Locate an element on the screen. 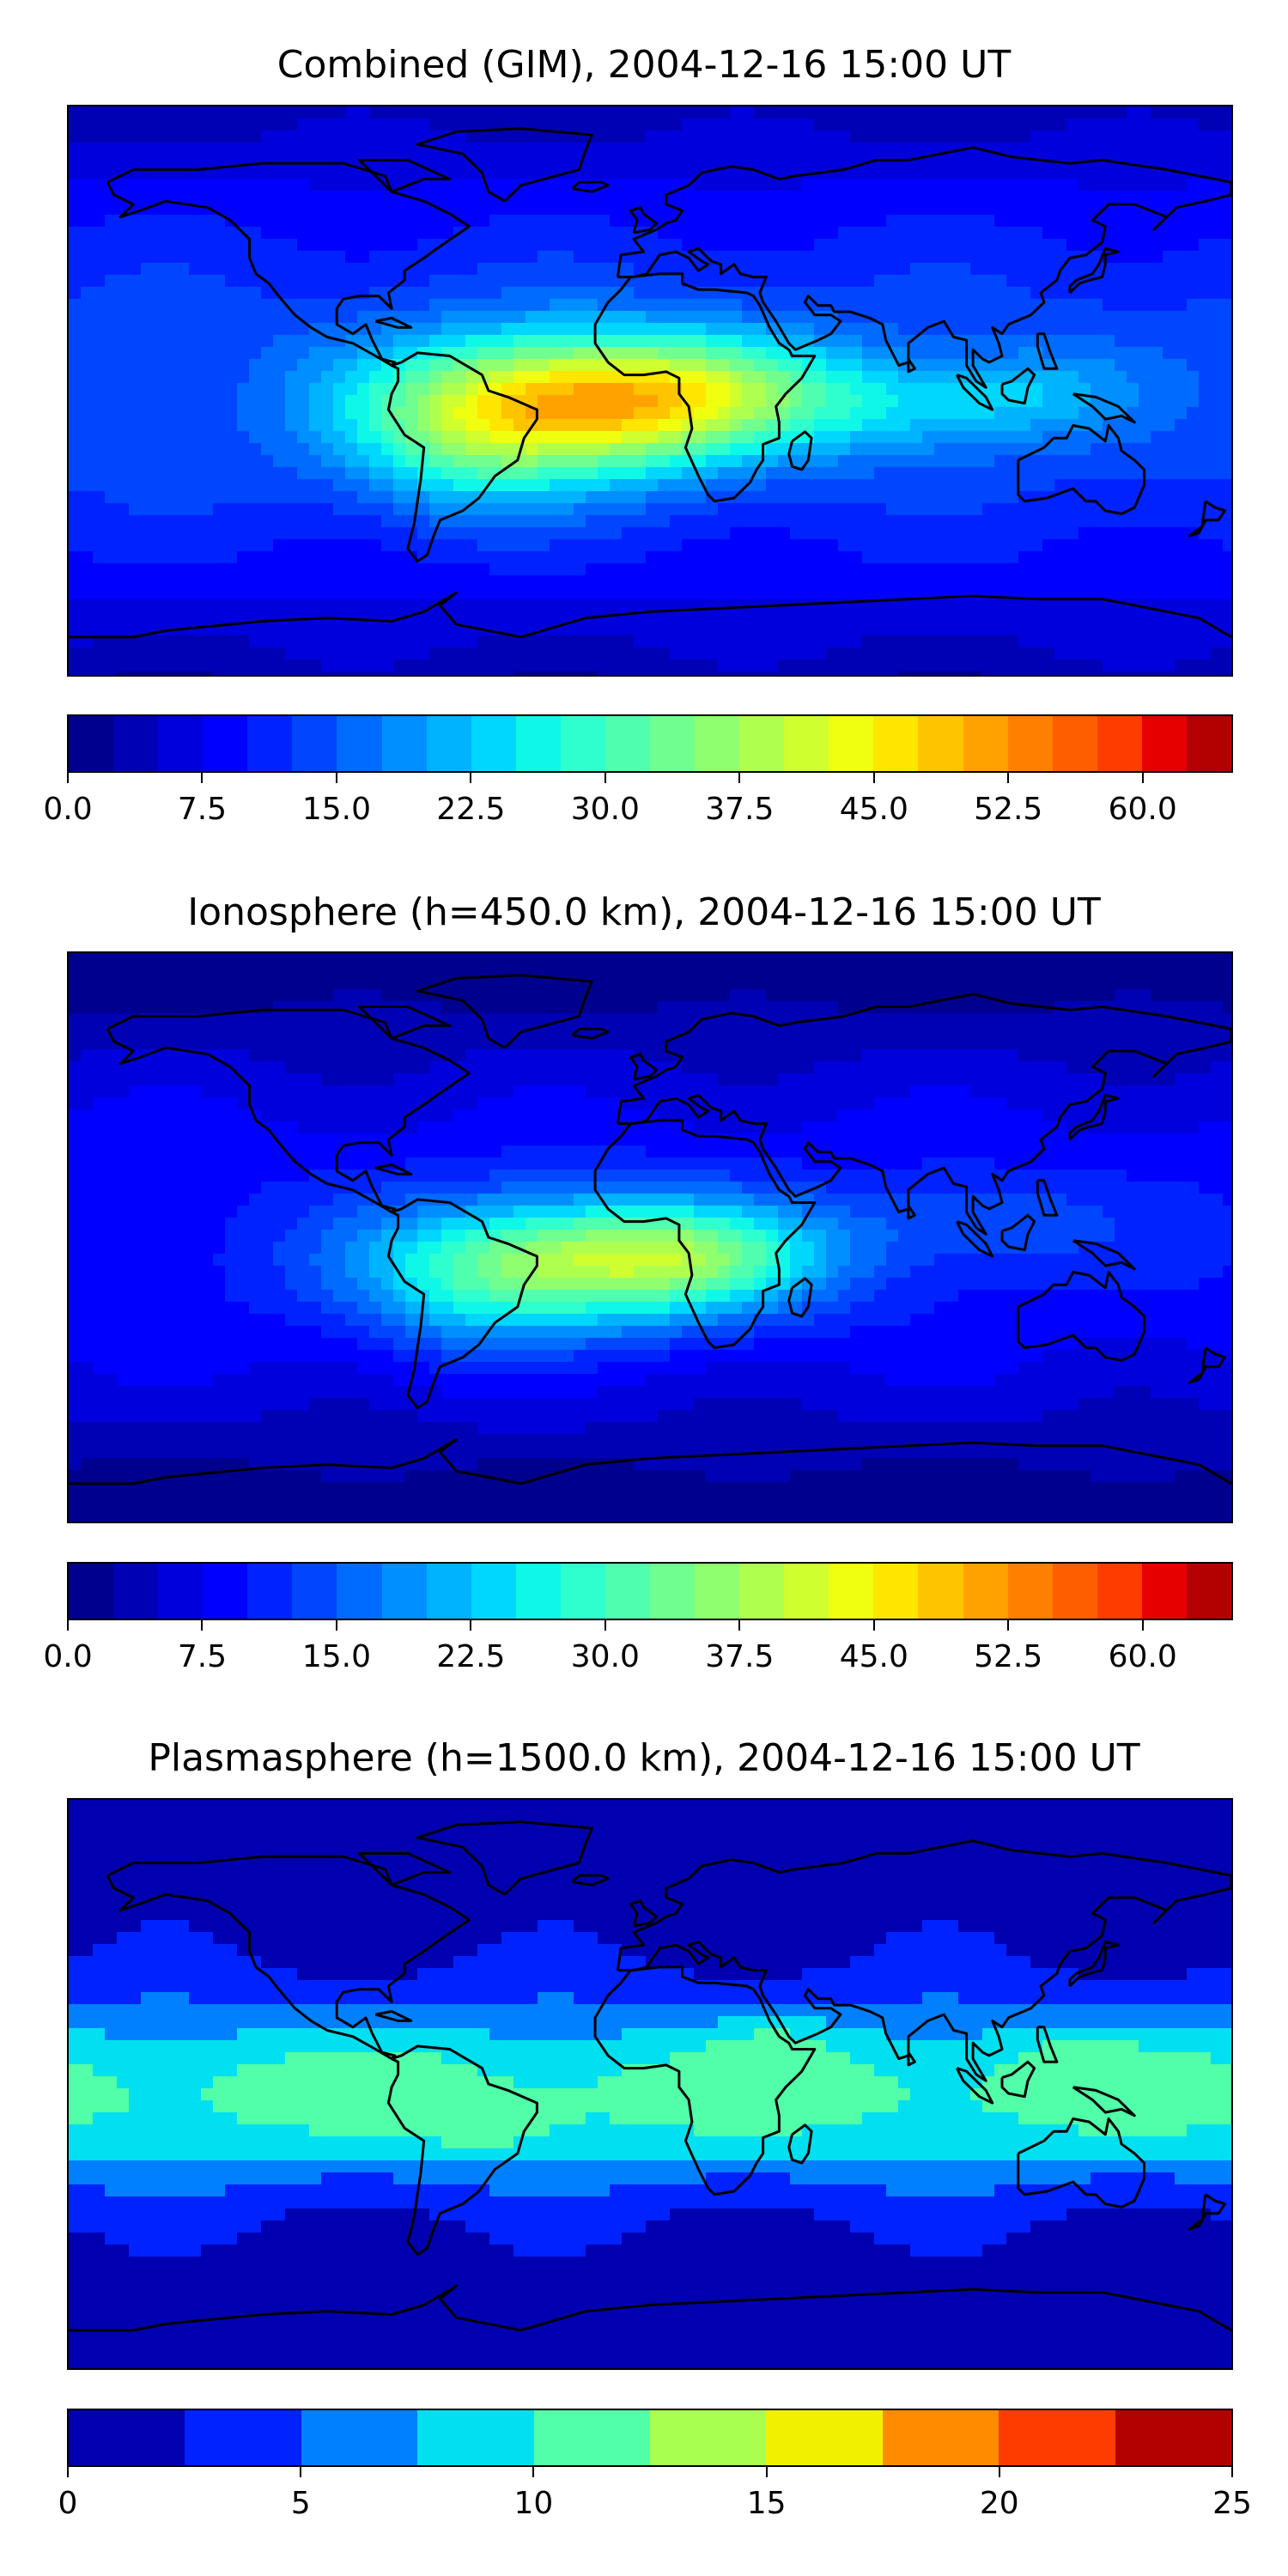  colorbar-segment is located at coordinates (538, 744).